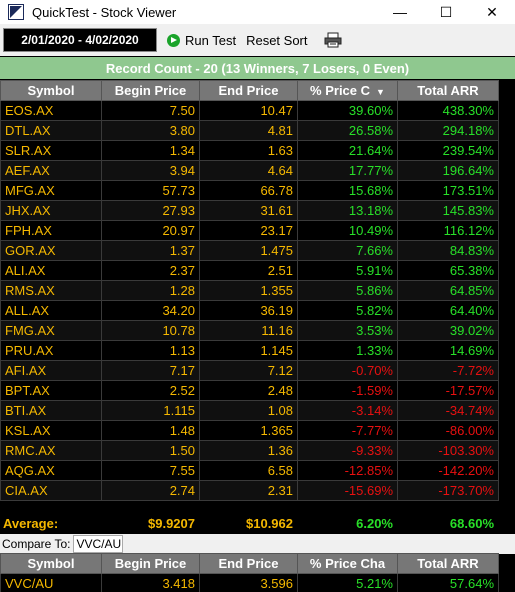 The width and height of the screenshot is (515, 592). Describe the element at coordinates (150, 90) in the screenshot. I see `column-header-begin-price: Begin Price` at that location.